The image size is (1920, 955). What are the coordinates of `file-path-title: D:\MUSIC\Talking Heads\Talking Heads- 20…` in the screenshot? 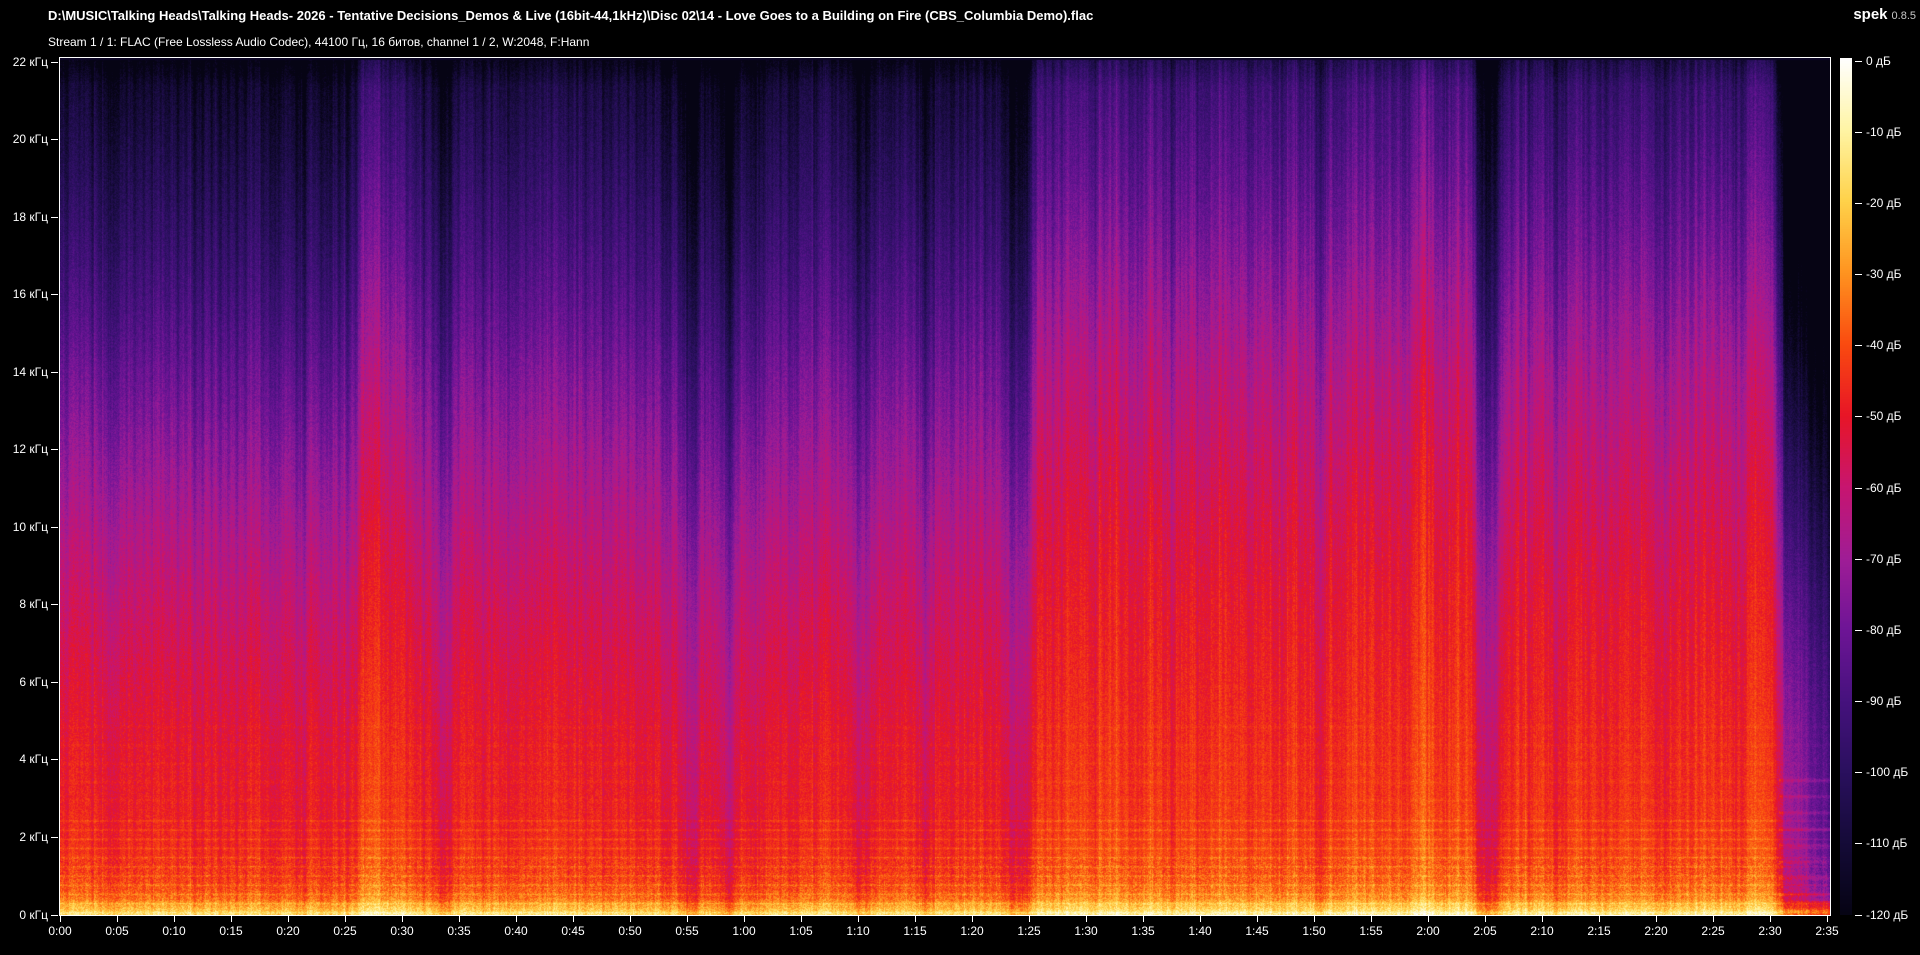 It's located at (571, 15).